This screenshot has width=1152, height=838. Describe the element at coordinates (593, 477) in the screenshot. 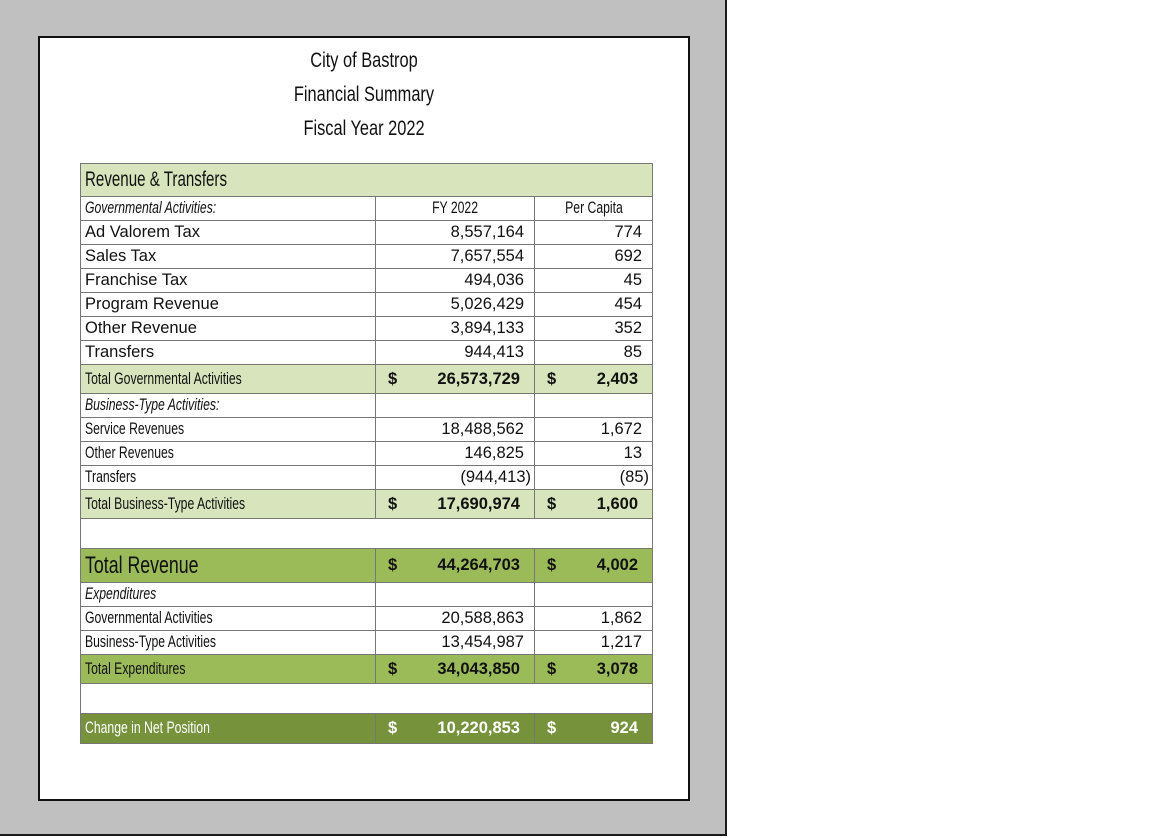

I see `row-per-capita: (85)` at that location.